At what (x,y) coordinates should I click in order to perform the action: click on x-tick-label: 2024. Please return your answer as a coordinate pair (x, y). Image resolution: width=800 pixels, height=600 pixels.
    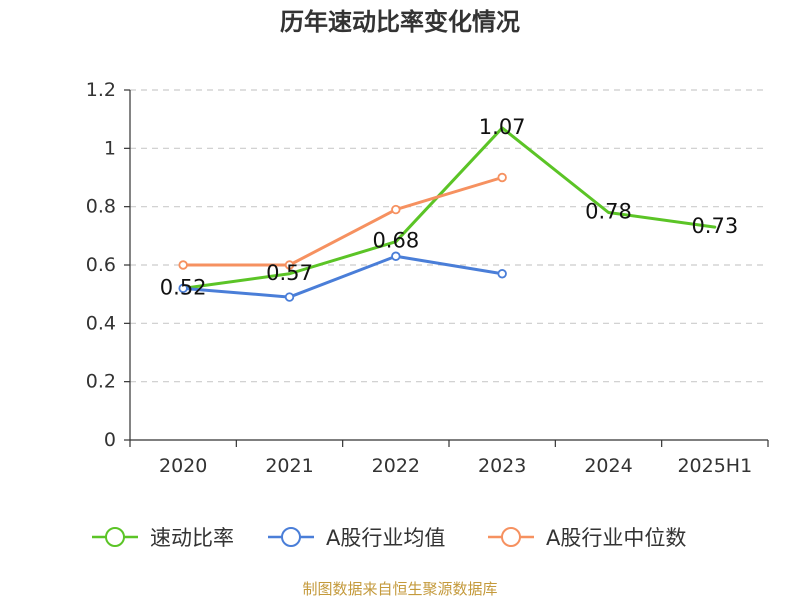
    Looking at the image, I should click on (608, 466).